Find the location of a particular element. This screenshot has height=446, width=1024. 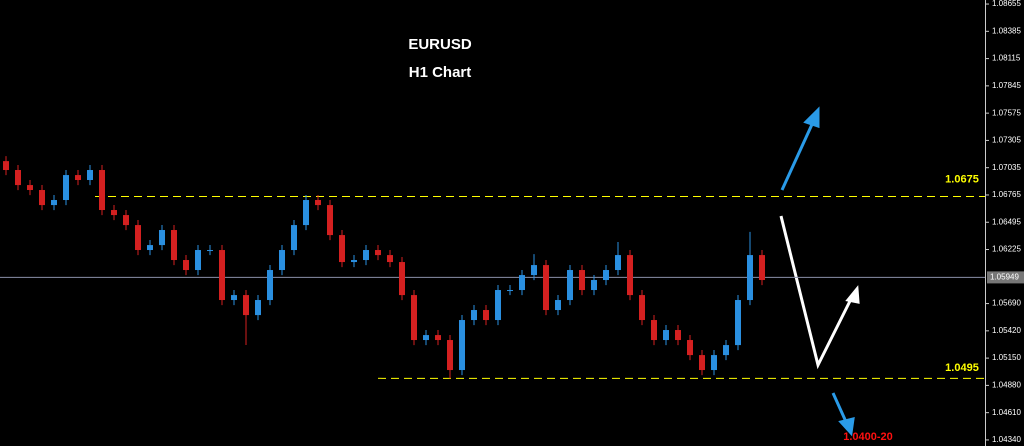

y-tick-label: 1.05150 is located at coordinates (1006, 357).